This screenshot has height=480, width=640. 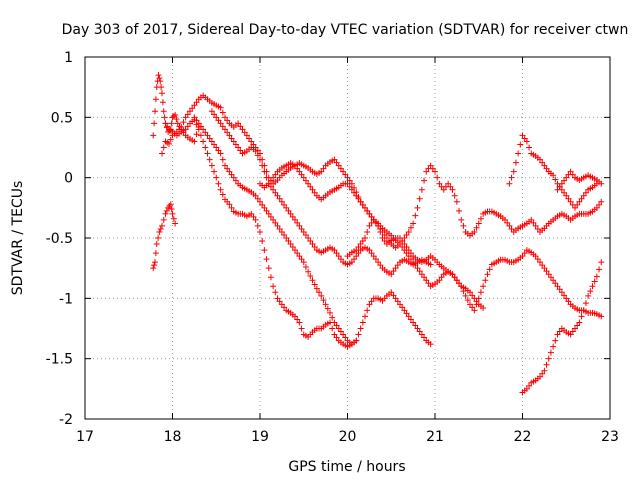 What do you see at coordinates (59, 239) in the screenshot?
I see `y-tick-labels: 1 0.5 0 -0.5 -1 -1.5 -2` at bounding box center [59, 239].